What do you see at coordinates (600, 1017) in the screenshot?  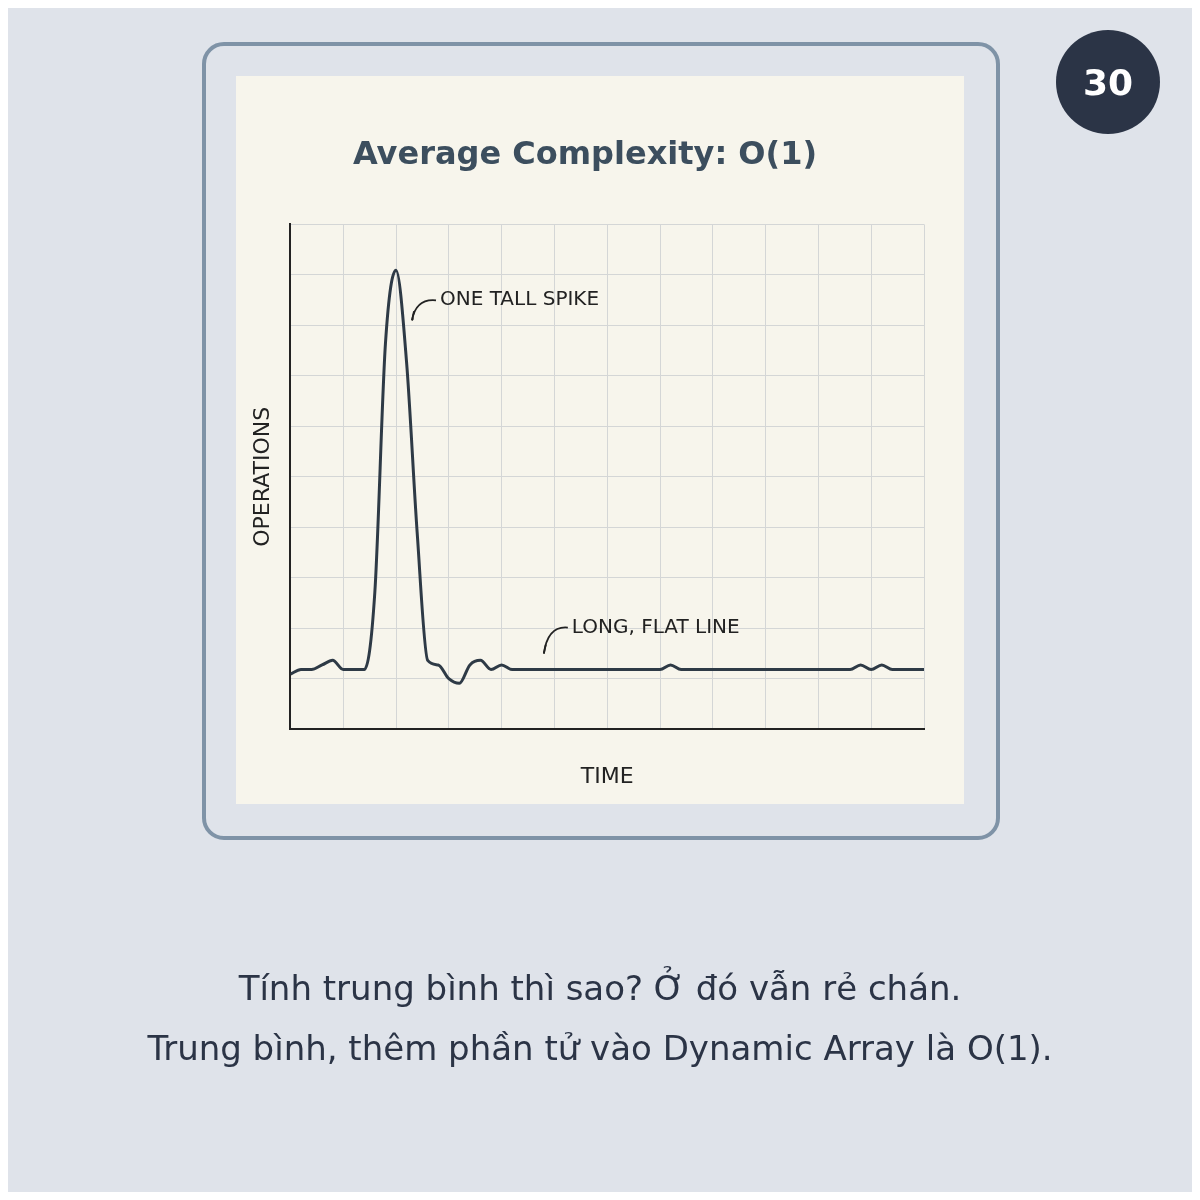 I see `text: Tính trung bình thì sao? Ở đó vẫn rẻ chán. Trung bình, thêm phần tử vào Dynamic Array là O(1).` at bounding box center [600, 1017].